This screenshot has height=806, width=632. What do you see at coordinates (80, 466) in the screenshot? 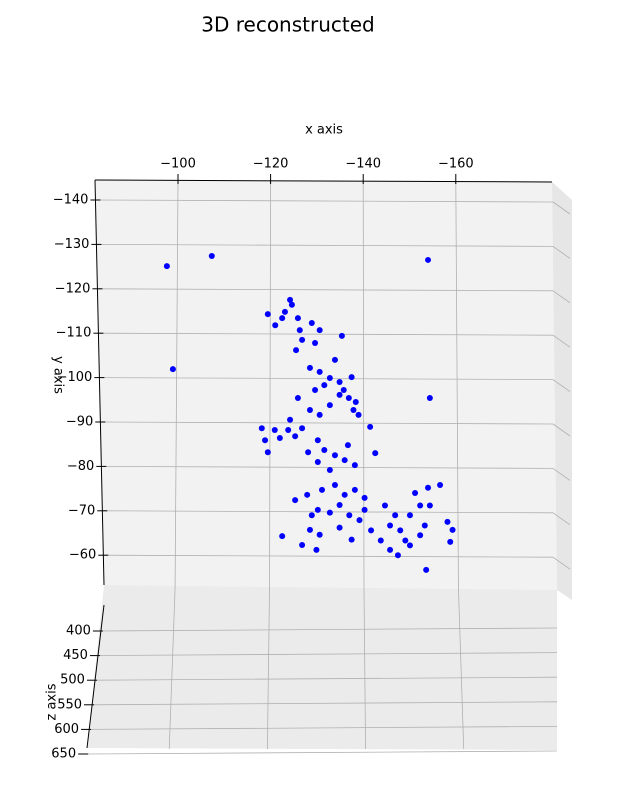
I see `y-tick-label: −80` at bounding box center [80, 466].